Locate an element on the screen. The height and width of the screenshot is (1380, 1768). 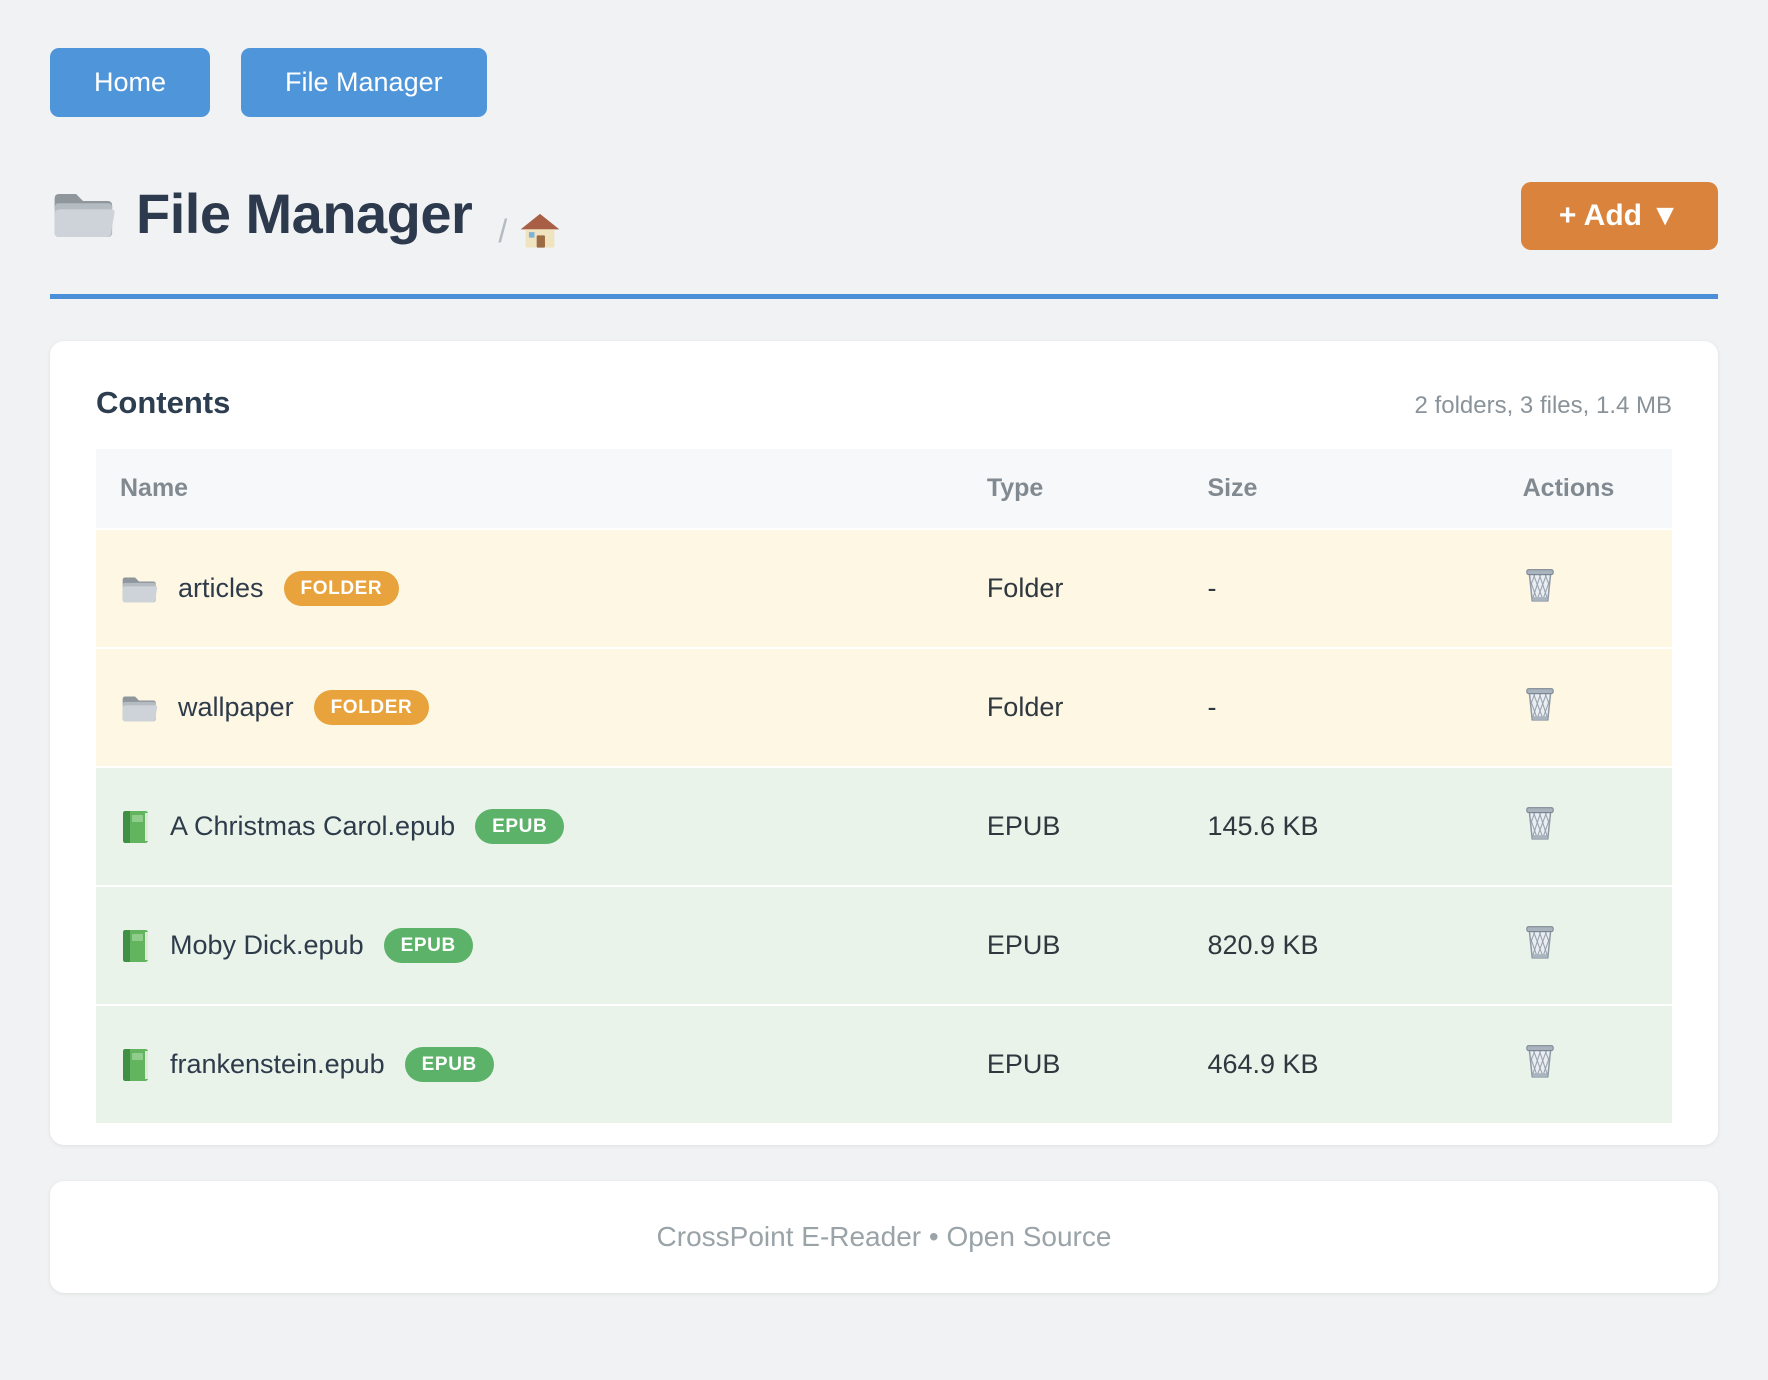
home-icon is located at coordinates (540, 231).